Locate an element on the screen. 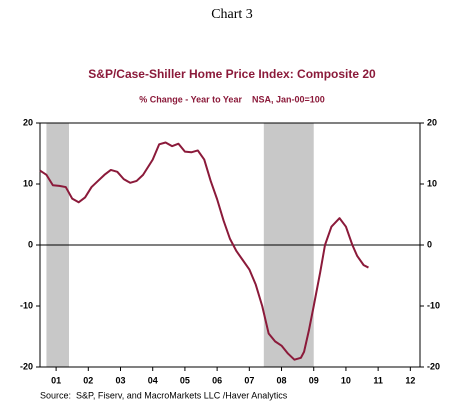 This screenshot has width=464, height=404. x-tick-label: 04 is located at coordinates (153, 380).